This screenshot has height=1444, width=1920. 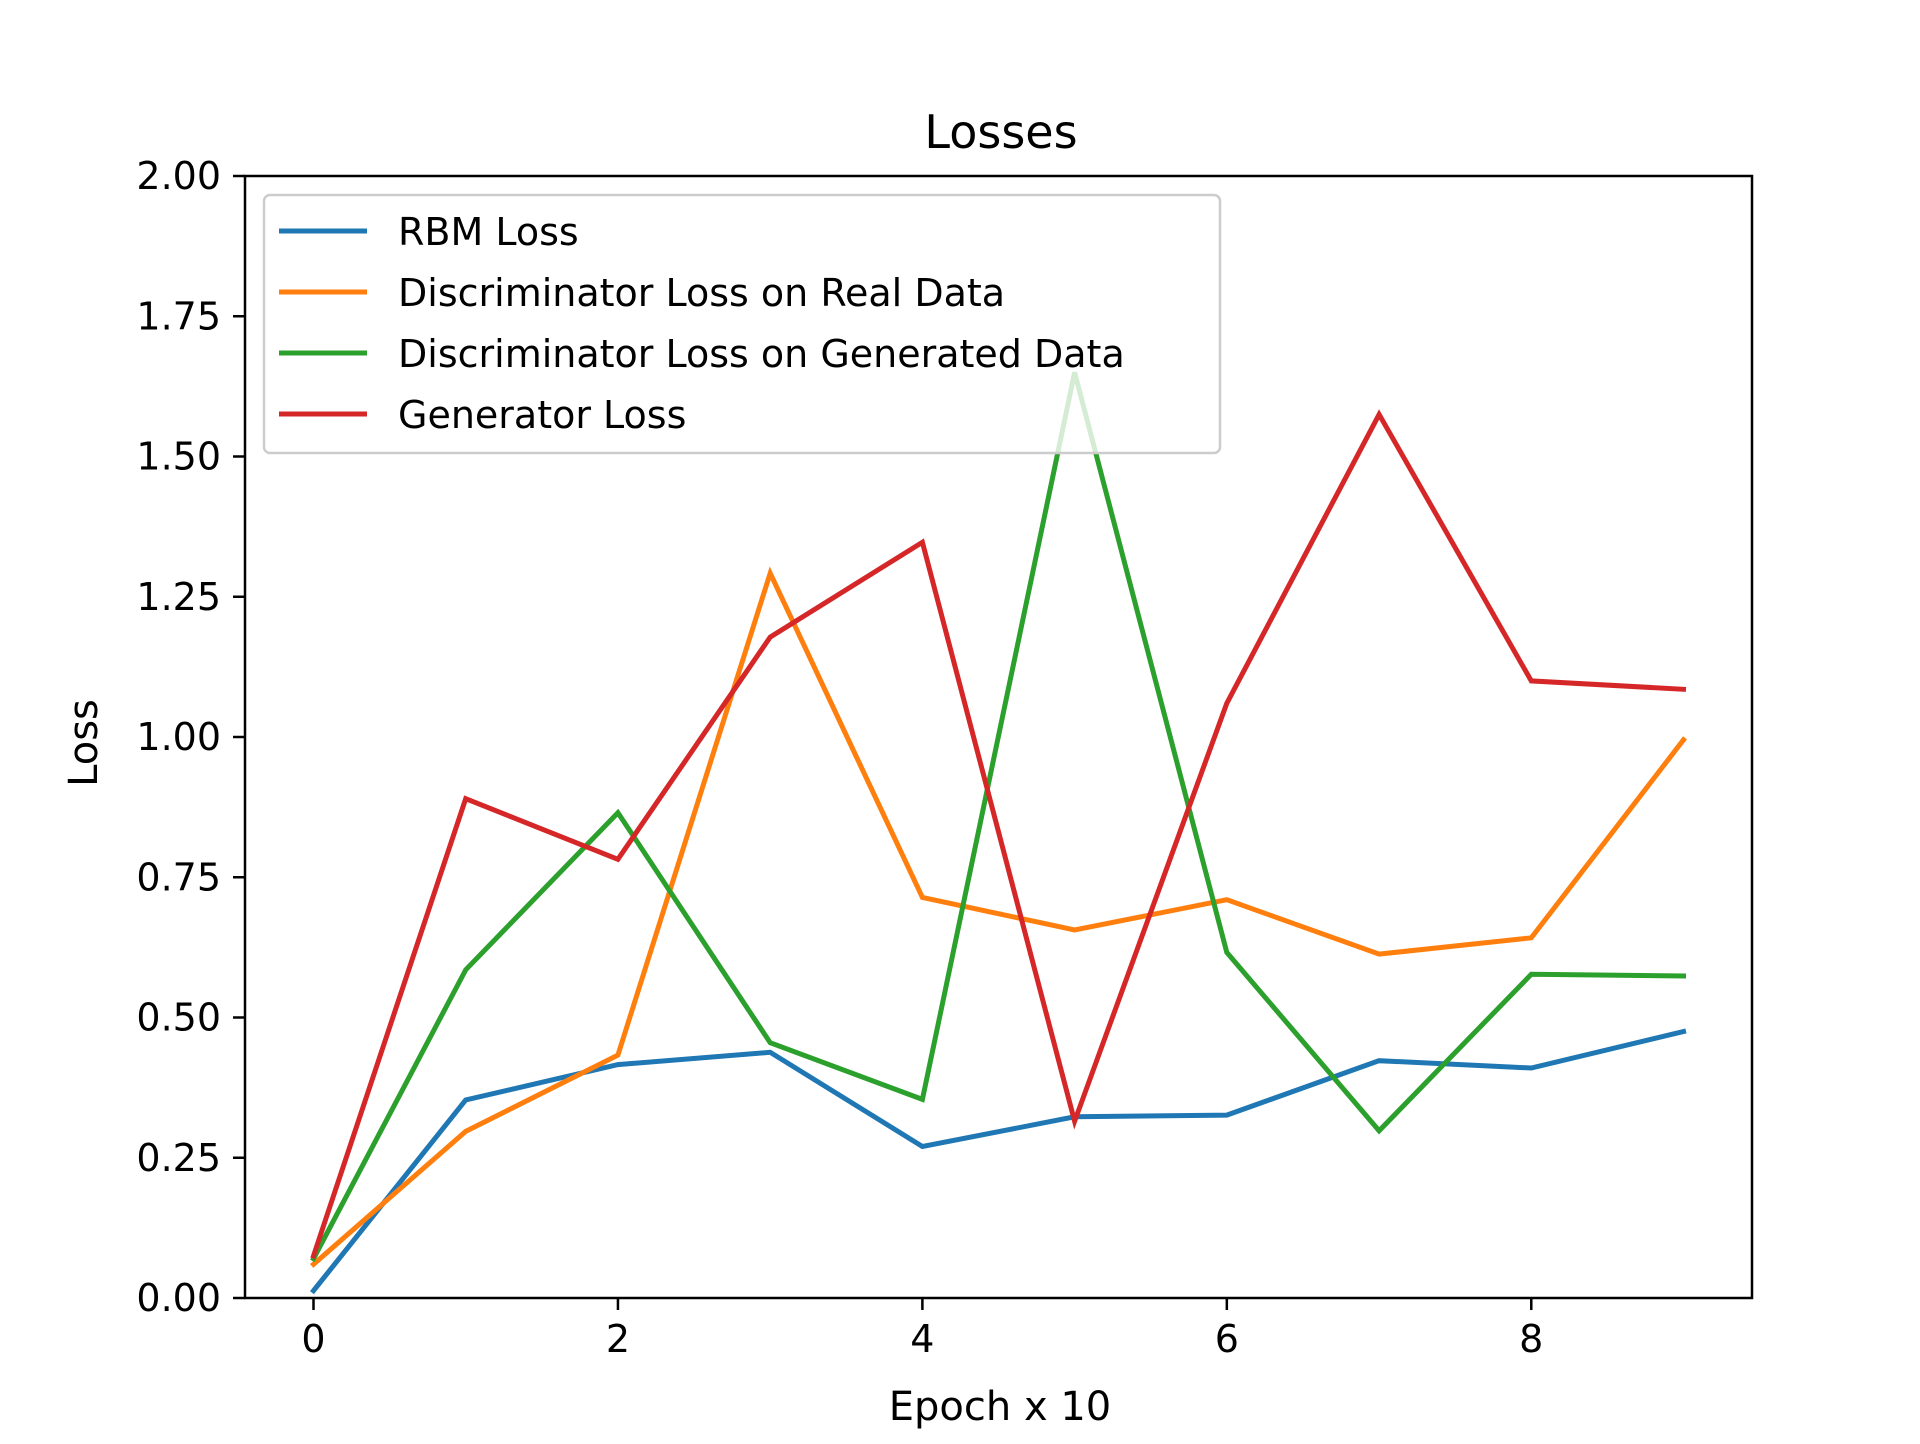 I want to click on x-tick-label: 4, so click(x=922, y=1339).